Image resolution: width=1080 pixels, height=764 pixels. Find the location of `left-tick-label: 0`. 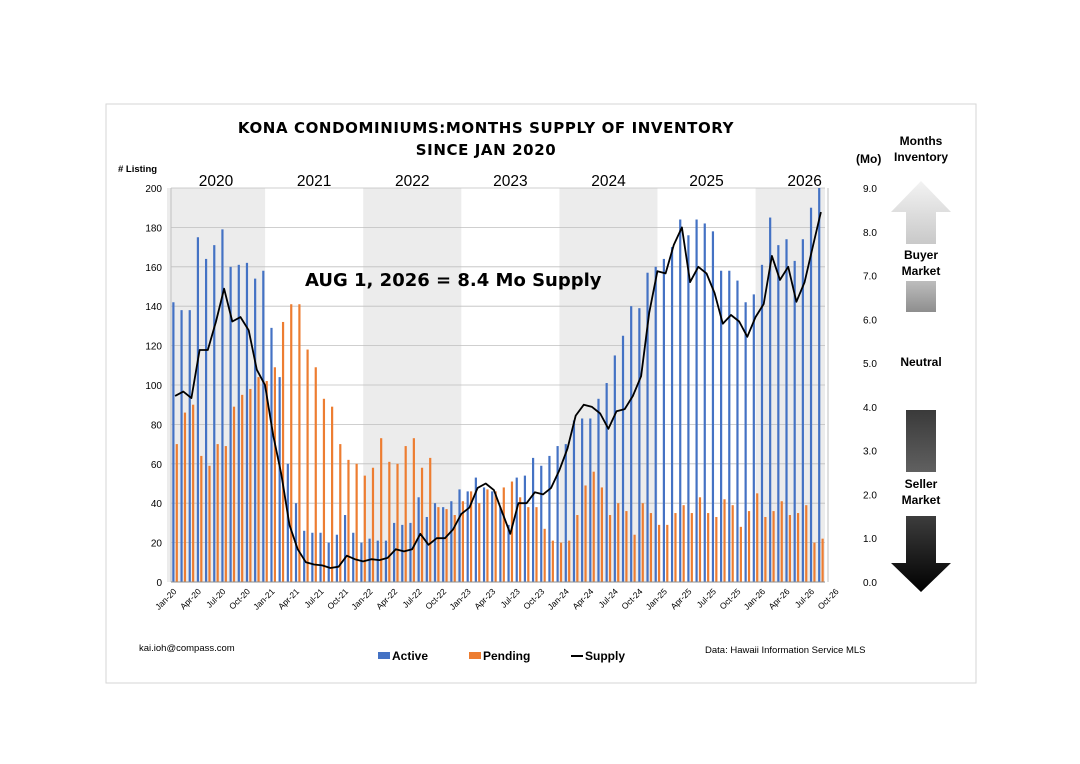

left-tick-label: 0 is located at coordinates (159, 583).